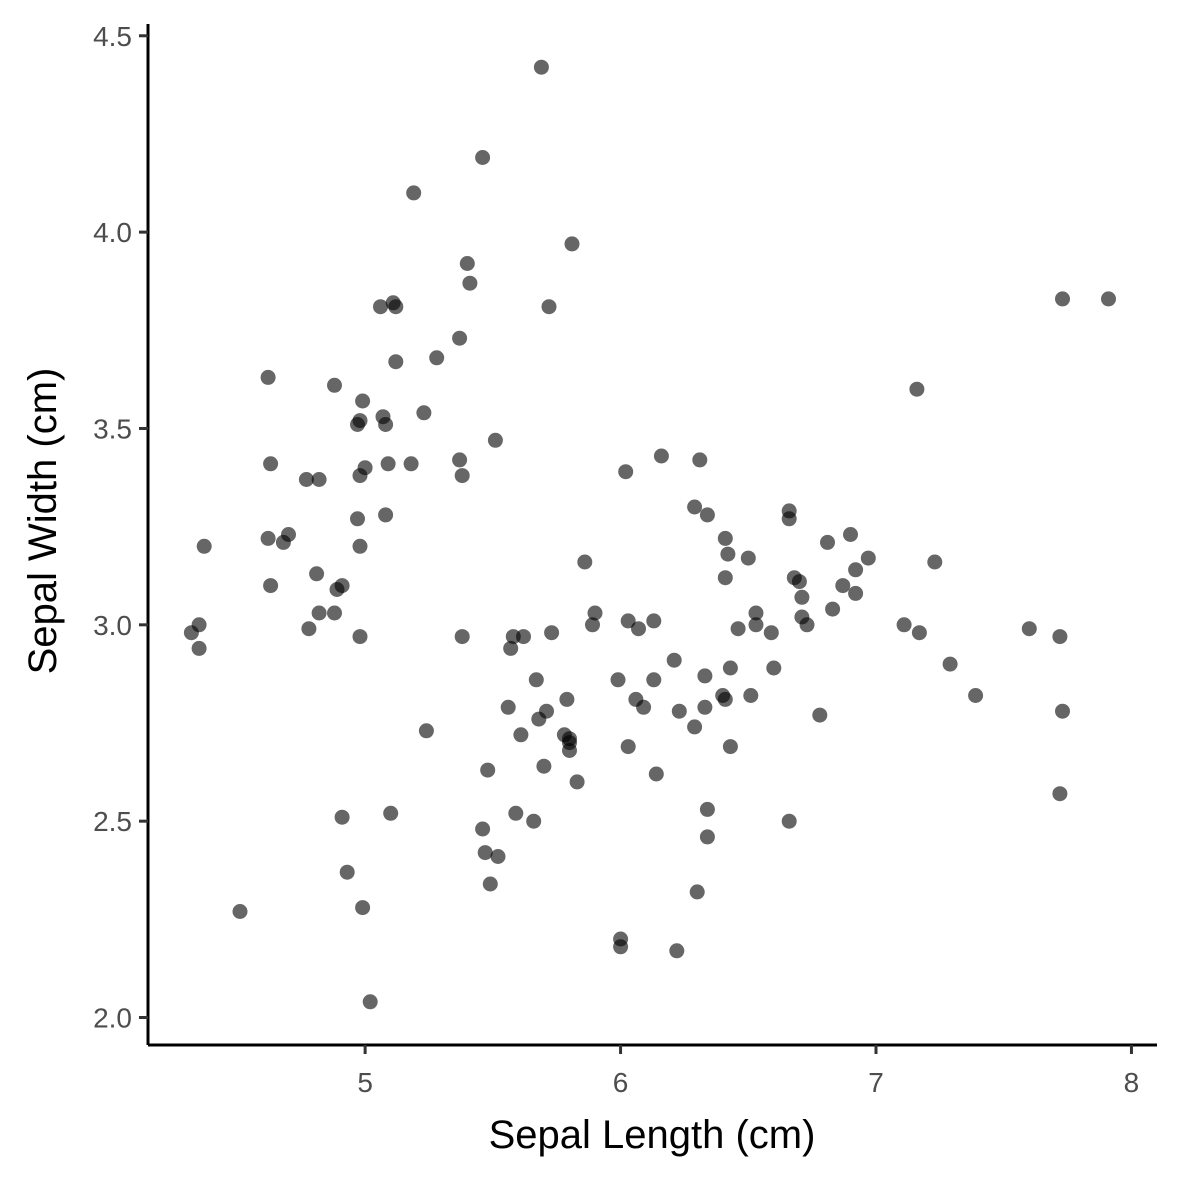 This screenshot has height=1181, width=1181. Describe the element at coordinates (43, 521) in the screenshot. I see `y-axis-title: Sepal Width (cm)` at that location.